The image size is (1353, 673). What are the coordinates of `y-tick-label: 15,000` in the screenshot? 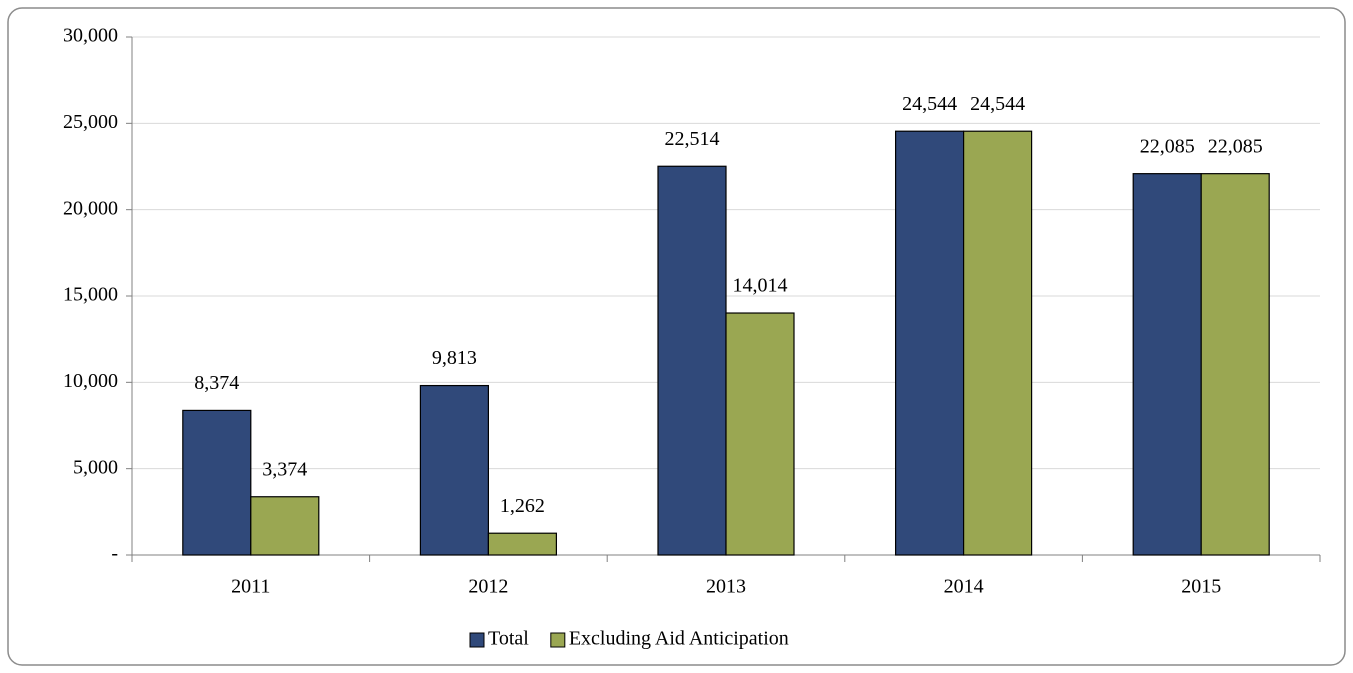 It's located at (90, 295).